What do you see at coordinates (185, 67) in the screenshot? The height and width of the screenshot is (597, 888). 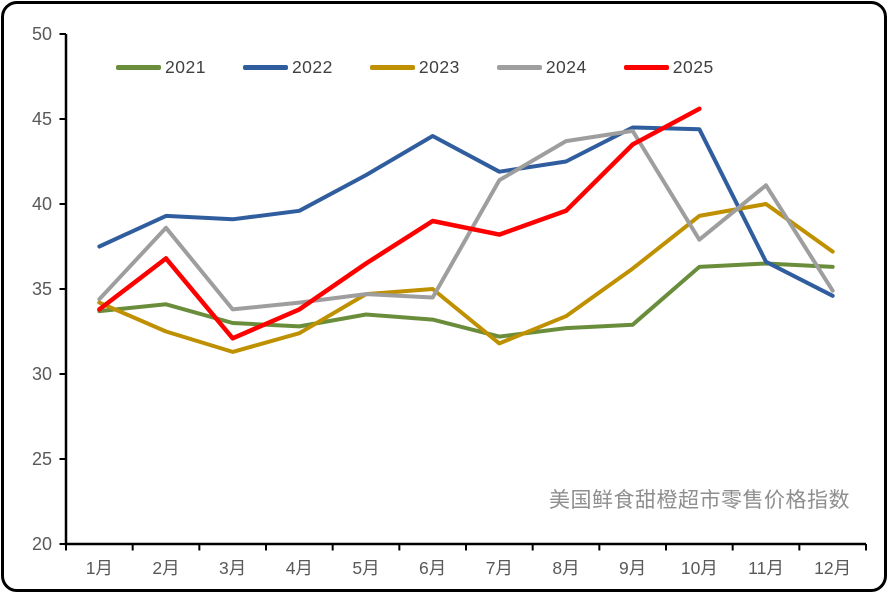 I see `legend-label: 2021` at bounding box center [185, 67].